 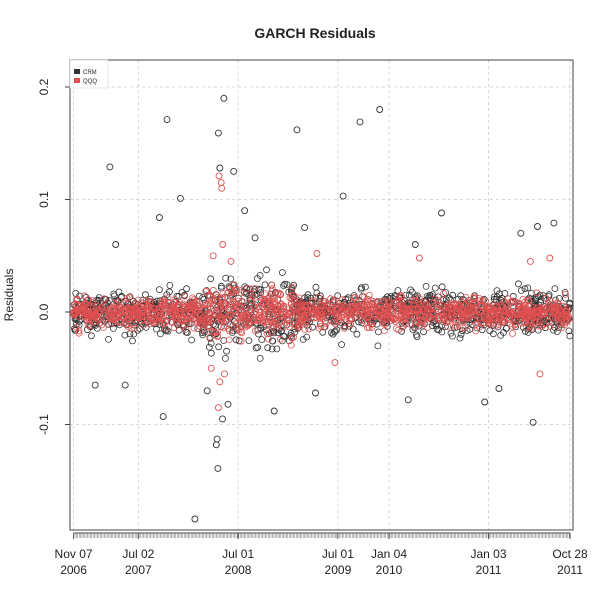 What do you see at coordinates (550, 258) in the screenshot?
I see `data-point-qqq` at bounding box center [550, 258].